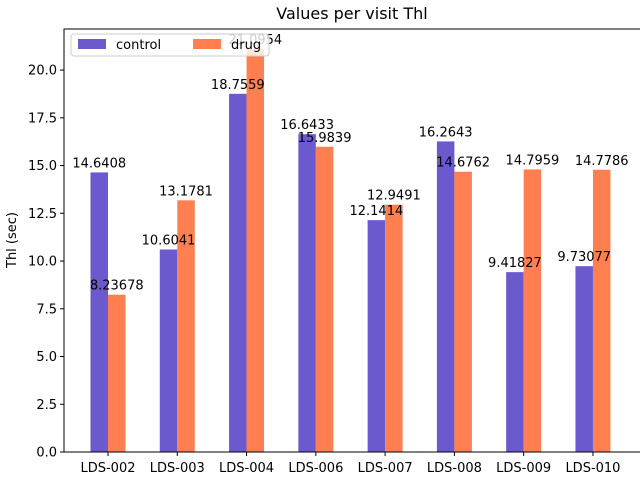 The image size is (640, 480). What do you see at coordinates (394, 196) in the screenshot?
I see `data-label-drug-LDS-007: 12.9491` at bounding box center [394, 196].